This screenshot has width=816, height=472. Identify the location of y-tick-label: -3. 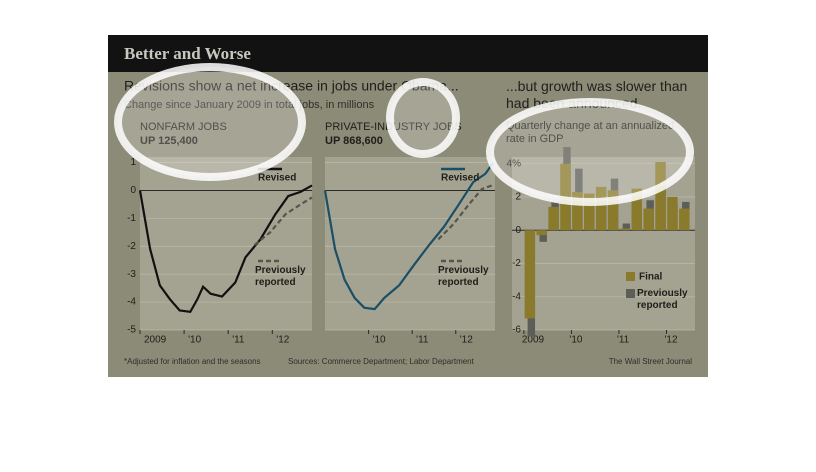
(131, 274).